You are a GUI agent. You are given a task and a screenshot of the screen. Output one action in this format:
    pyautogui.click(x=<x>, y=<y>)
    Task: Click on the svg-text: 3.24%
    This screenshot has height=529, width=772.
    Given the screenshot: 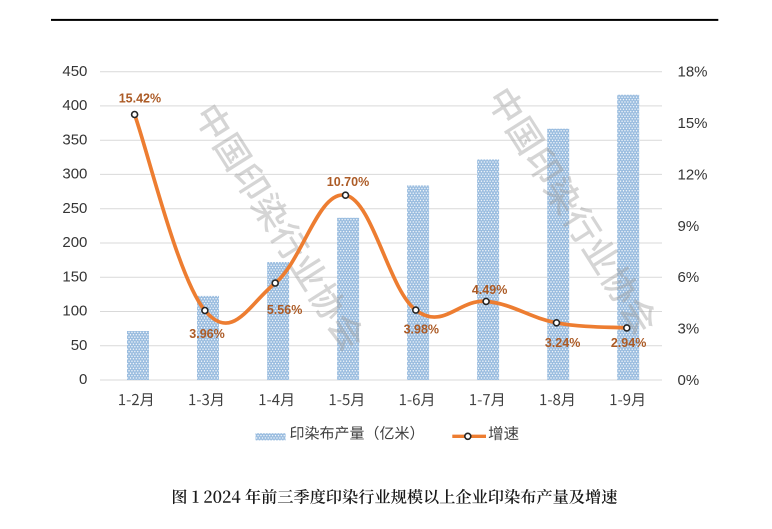 What is the action you would take?
    pyautogui.click(x=562, y=343)
    